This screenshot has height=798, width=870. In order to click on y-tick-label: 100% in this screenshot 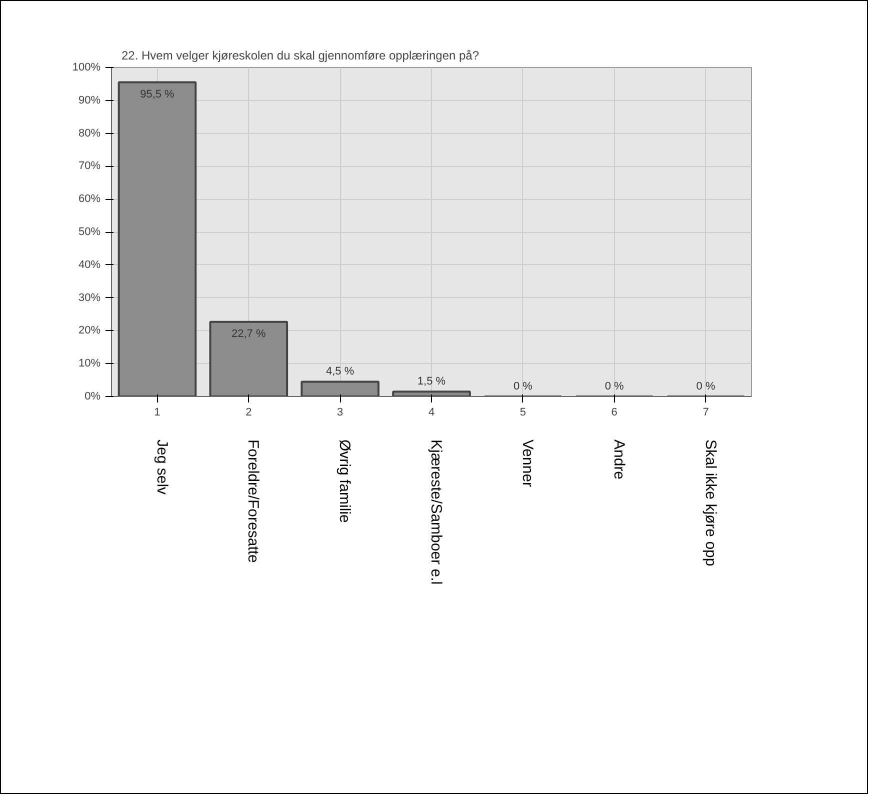, I will do `click(86, 68)`.